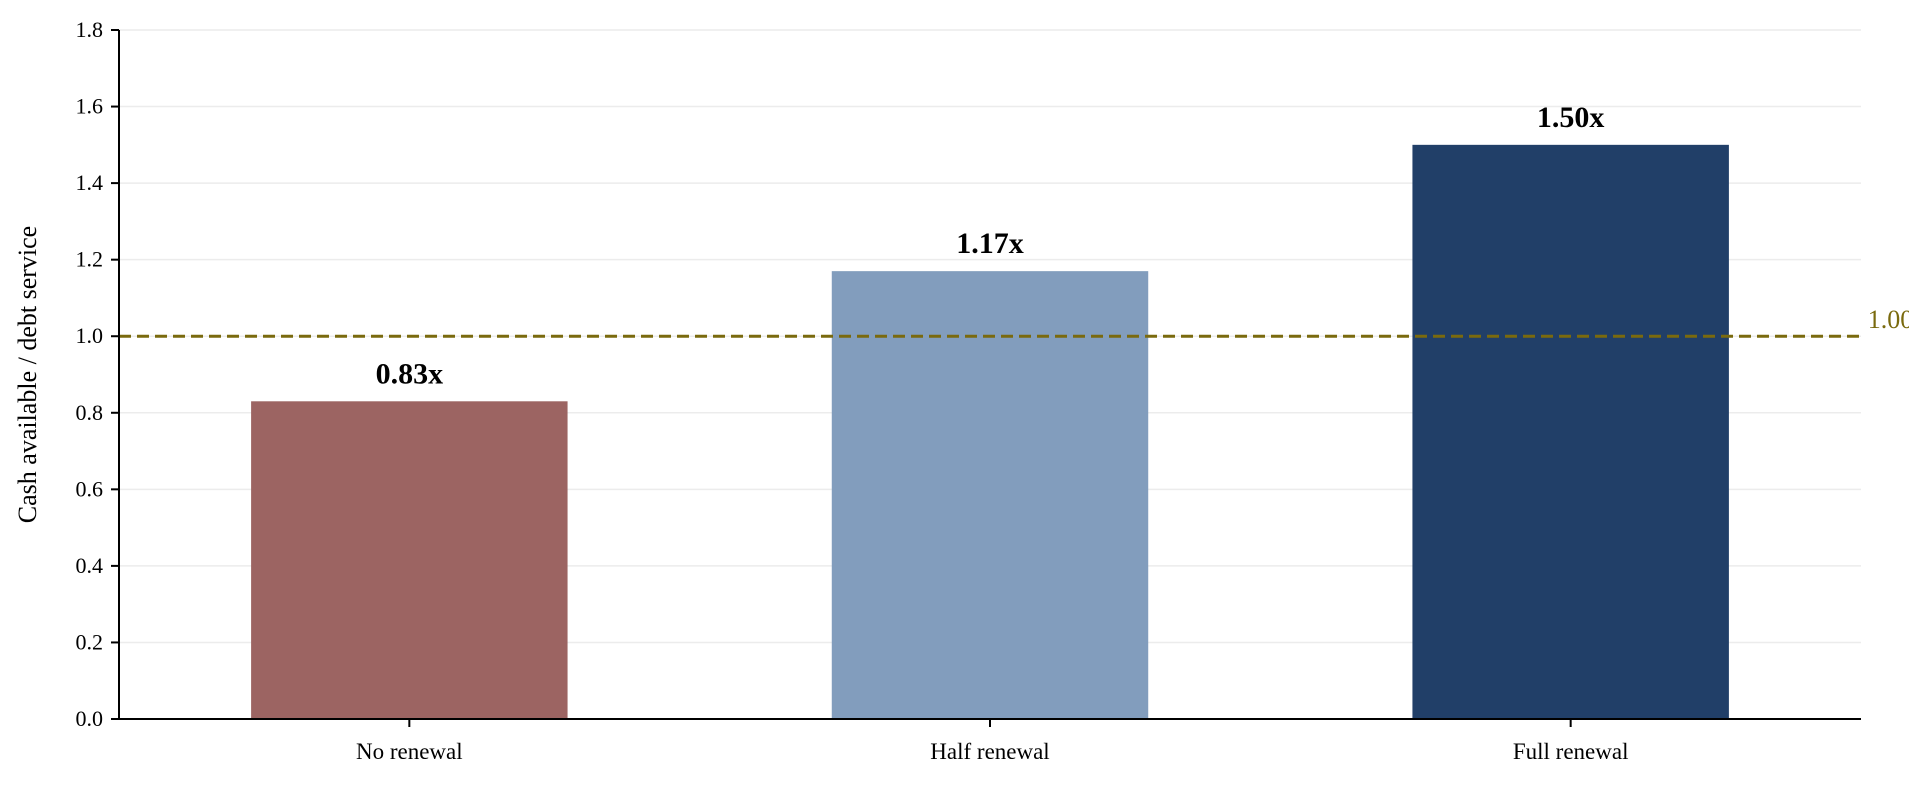  I want to click on x-tick-label: Full renewal, so click(1571, 751).